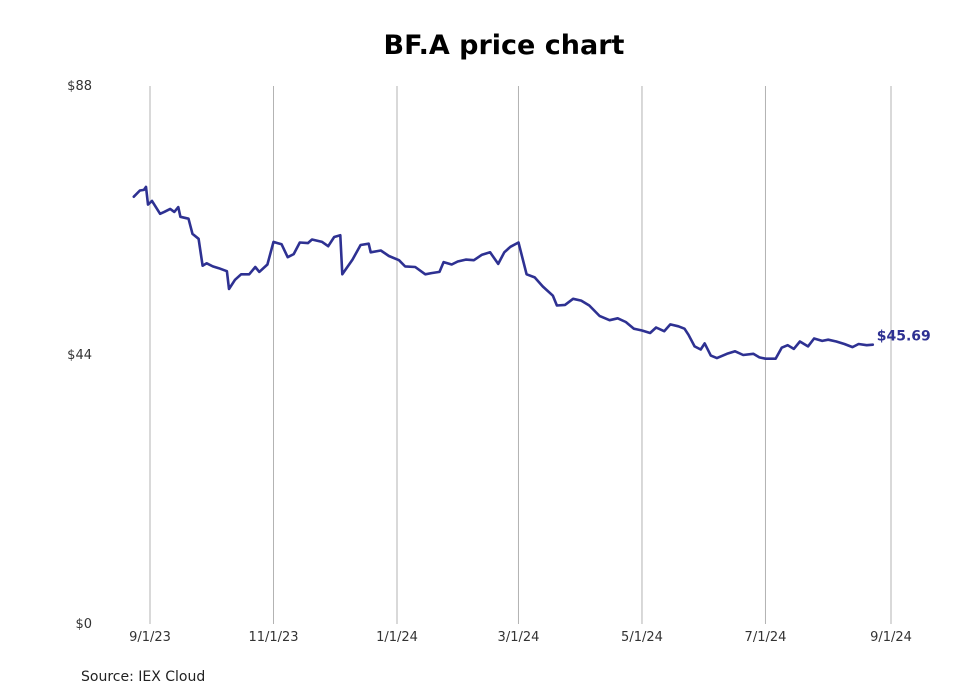 The height and width of the screenshot is (699, 980). Describe the element at coordinates (766, 637) in the screenshot. I see `x-tick-label: 7/1/24` at that location.